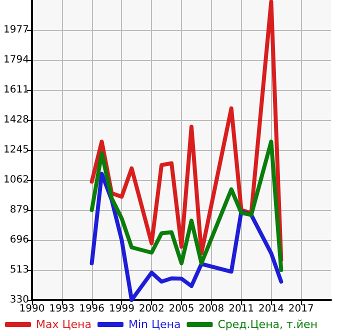 This screenshot has width=345, height=335. What do you see at coordinates (268, 324) in the screenshot?
I see `legend-label: Сред.Цена, т.йен` at bounding box center [268, 324].